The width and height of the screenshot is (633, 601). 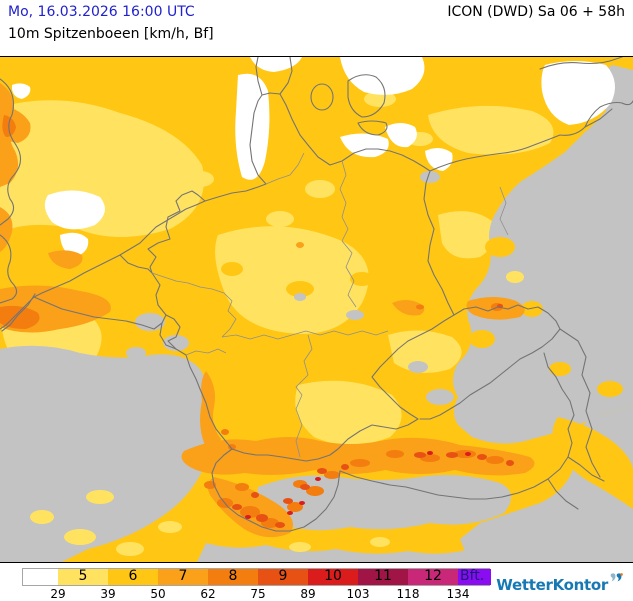 What do you see at coordinates (217, 318) in the screenshot?
I see `bft6-speckles` at bounding box center [217, 318].